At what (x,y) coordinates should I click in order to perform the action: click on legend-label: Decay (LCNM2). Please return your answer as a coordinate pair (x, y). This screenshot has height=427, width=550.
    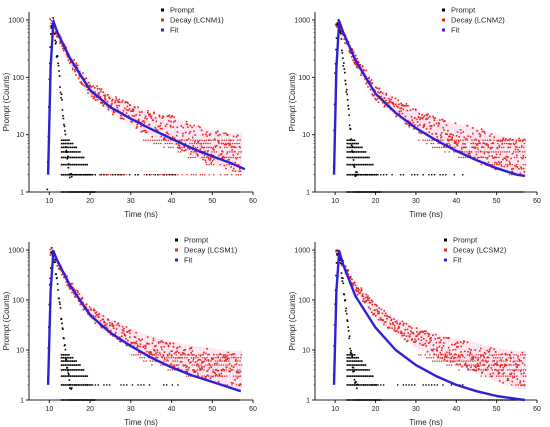
    Looking at the image, I should click on (478, 20).